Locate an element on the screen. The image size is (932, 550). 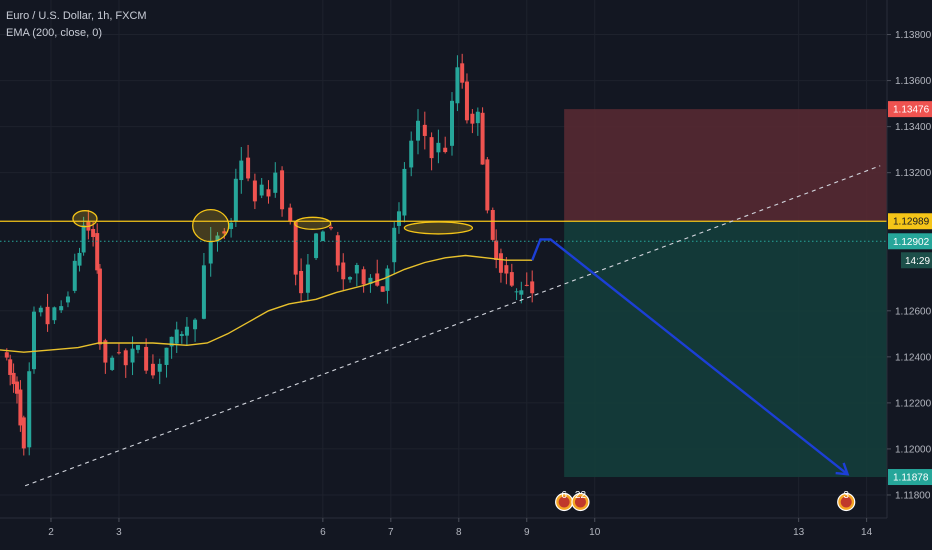
price-tick-label: 1.13600 is located at coordinates (913, 81).